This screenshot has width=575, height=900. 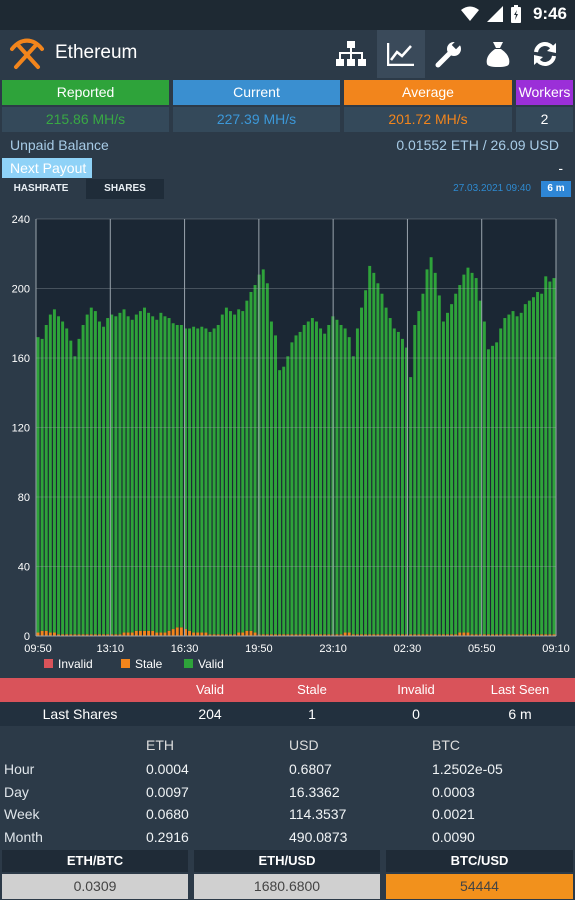 What do you see at coordinates (16, 792) in the screenshot?
I see `earnings-row-label: Day` at bounding box center [16, 792].